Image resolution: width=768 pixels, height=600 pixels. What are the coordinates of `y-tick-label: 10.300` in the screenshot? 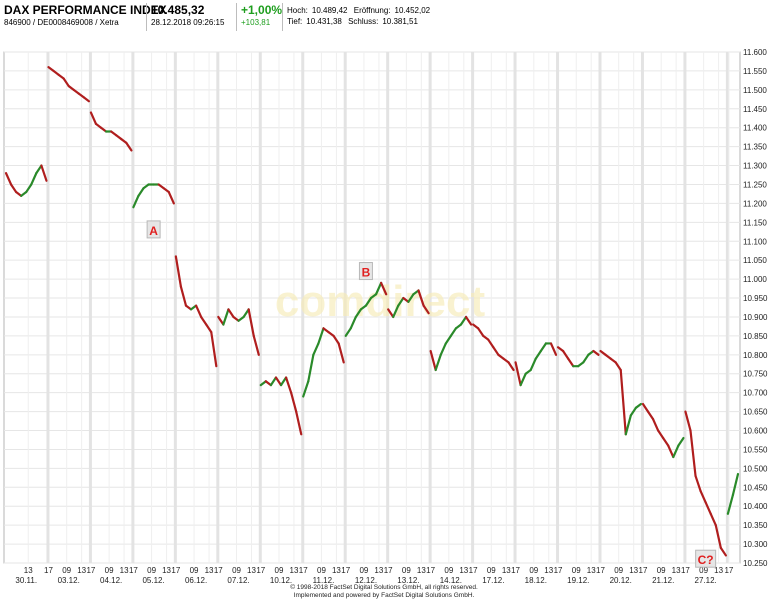 It's located at (755, 544).